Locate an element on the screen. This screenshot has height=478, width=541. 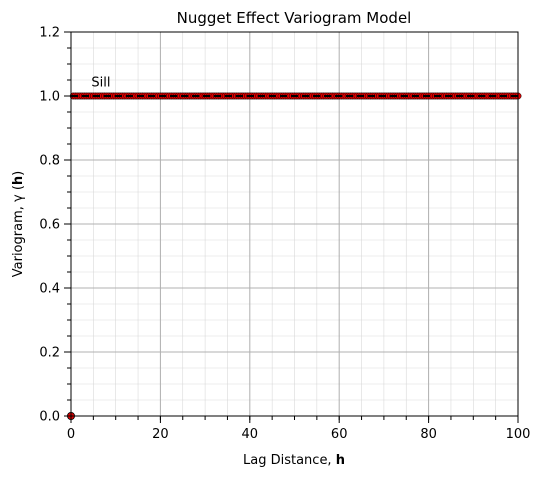
x-tick-label: 0 is located at coordinates (71, 434).